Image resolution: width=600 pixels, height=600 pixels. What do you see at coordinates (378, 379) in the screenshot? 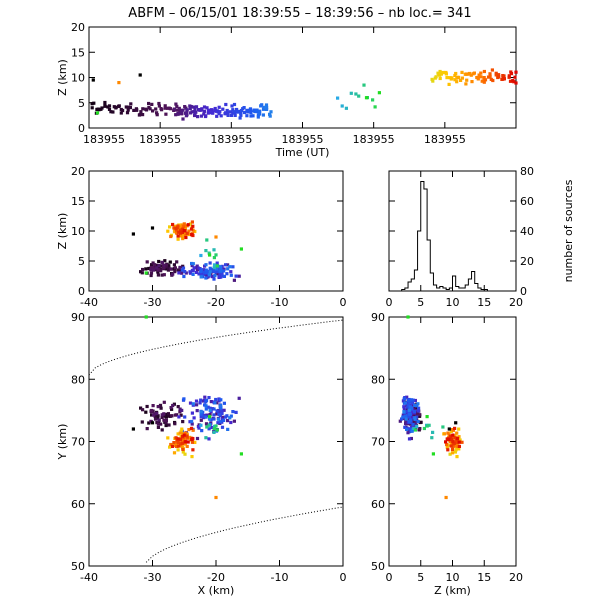
I see `y-tick-label: 80` at bounding box center [378, 379].